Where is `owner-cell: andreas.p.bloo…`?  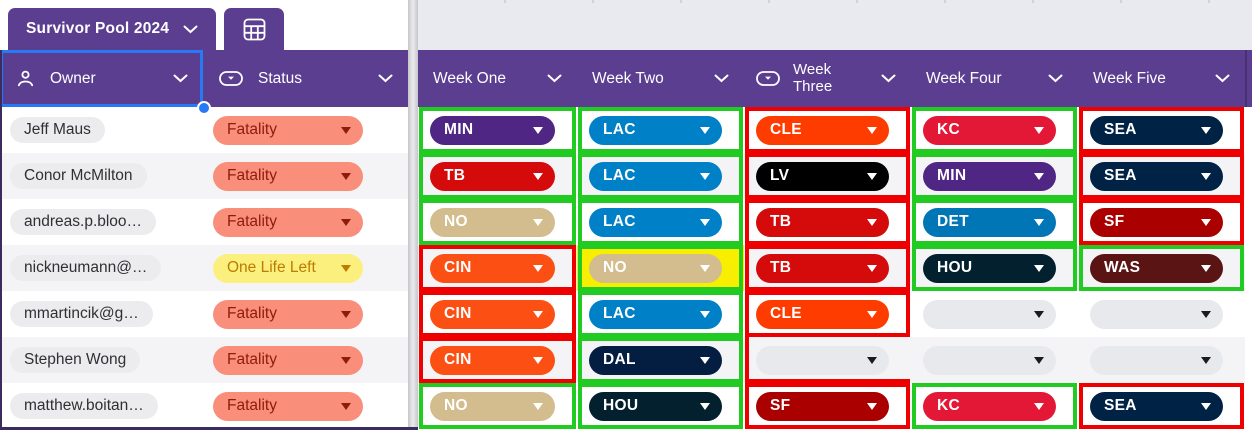
owner-cell: andreas.p.bloo… is located at coordinates (101, 222).